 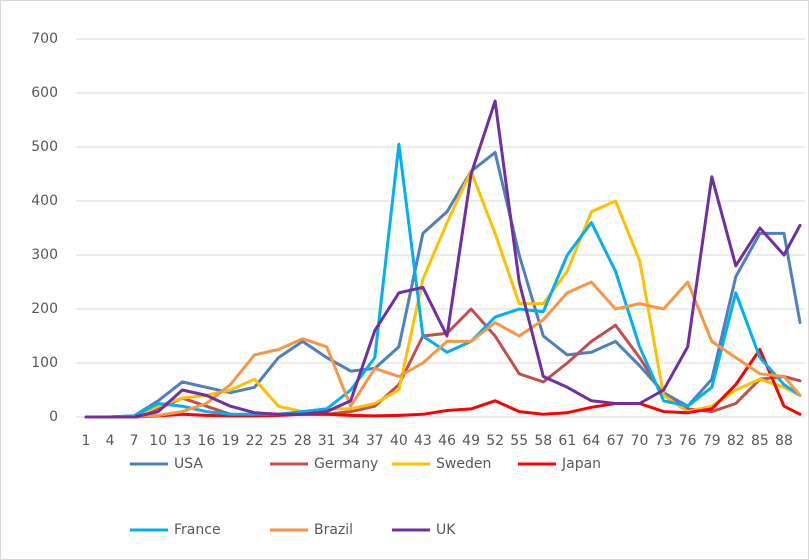 I want to click on x-tick-label: 70, so click(x=640, y=441).